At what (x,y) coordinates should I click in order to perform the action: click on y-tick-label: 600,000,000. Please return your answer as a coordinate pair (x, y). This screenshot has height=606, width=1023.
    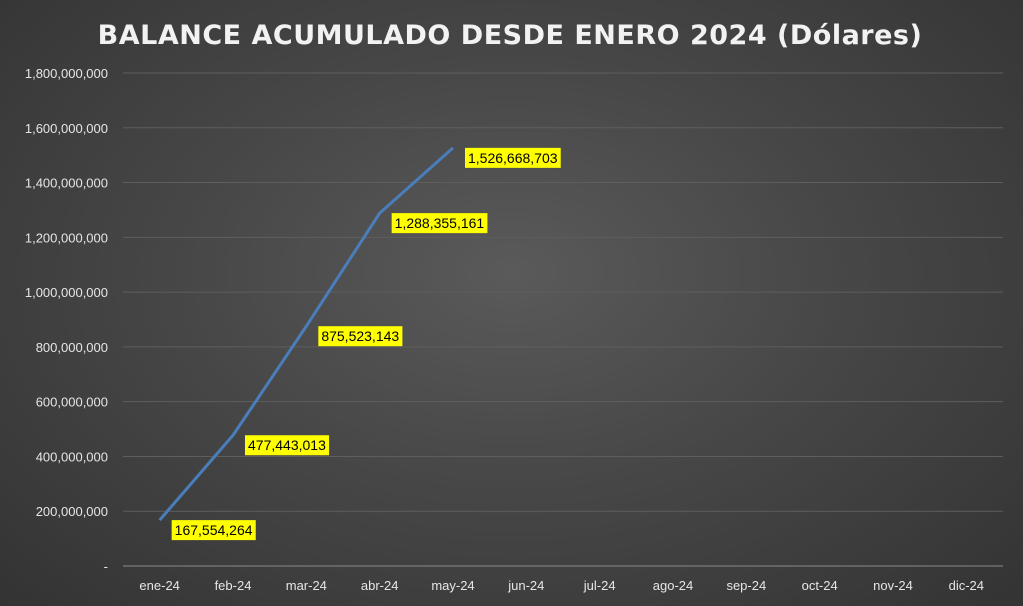
    Looking at the image, I should click on (72, 402).